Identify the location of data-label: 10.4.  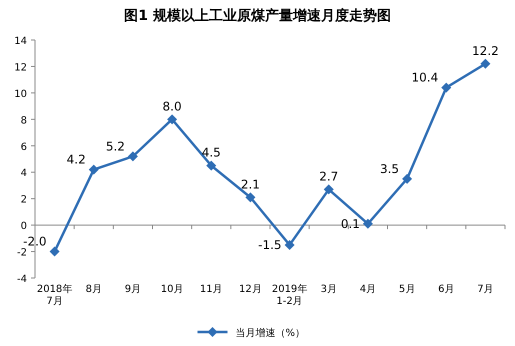
(425, 77).